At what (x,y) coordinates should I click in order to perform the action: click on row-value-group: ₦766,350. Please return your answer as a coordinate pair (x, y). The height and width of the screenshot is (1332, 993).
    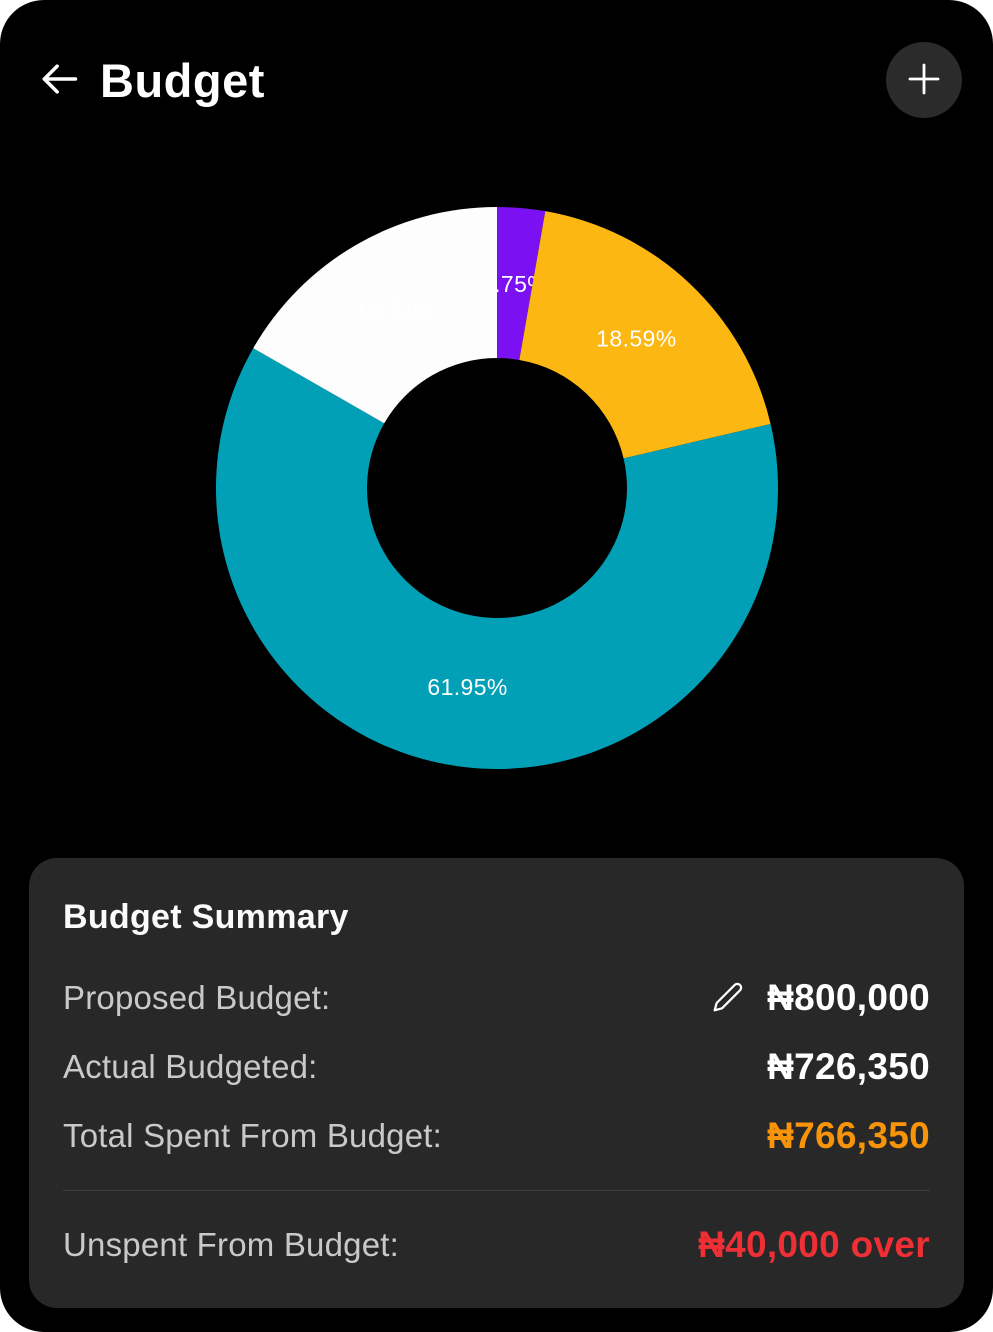
    Looking at the image, I should click on (848, 1136).